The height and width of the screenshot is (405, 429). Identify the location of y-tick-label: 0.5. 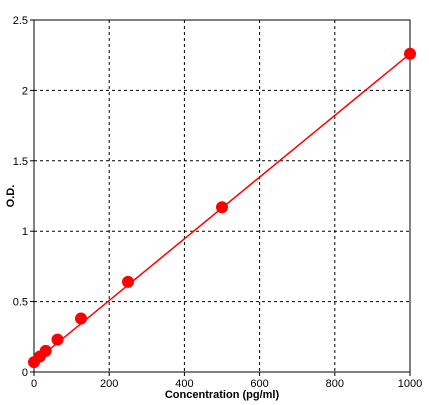
(20, 303).